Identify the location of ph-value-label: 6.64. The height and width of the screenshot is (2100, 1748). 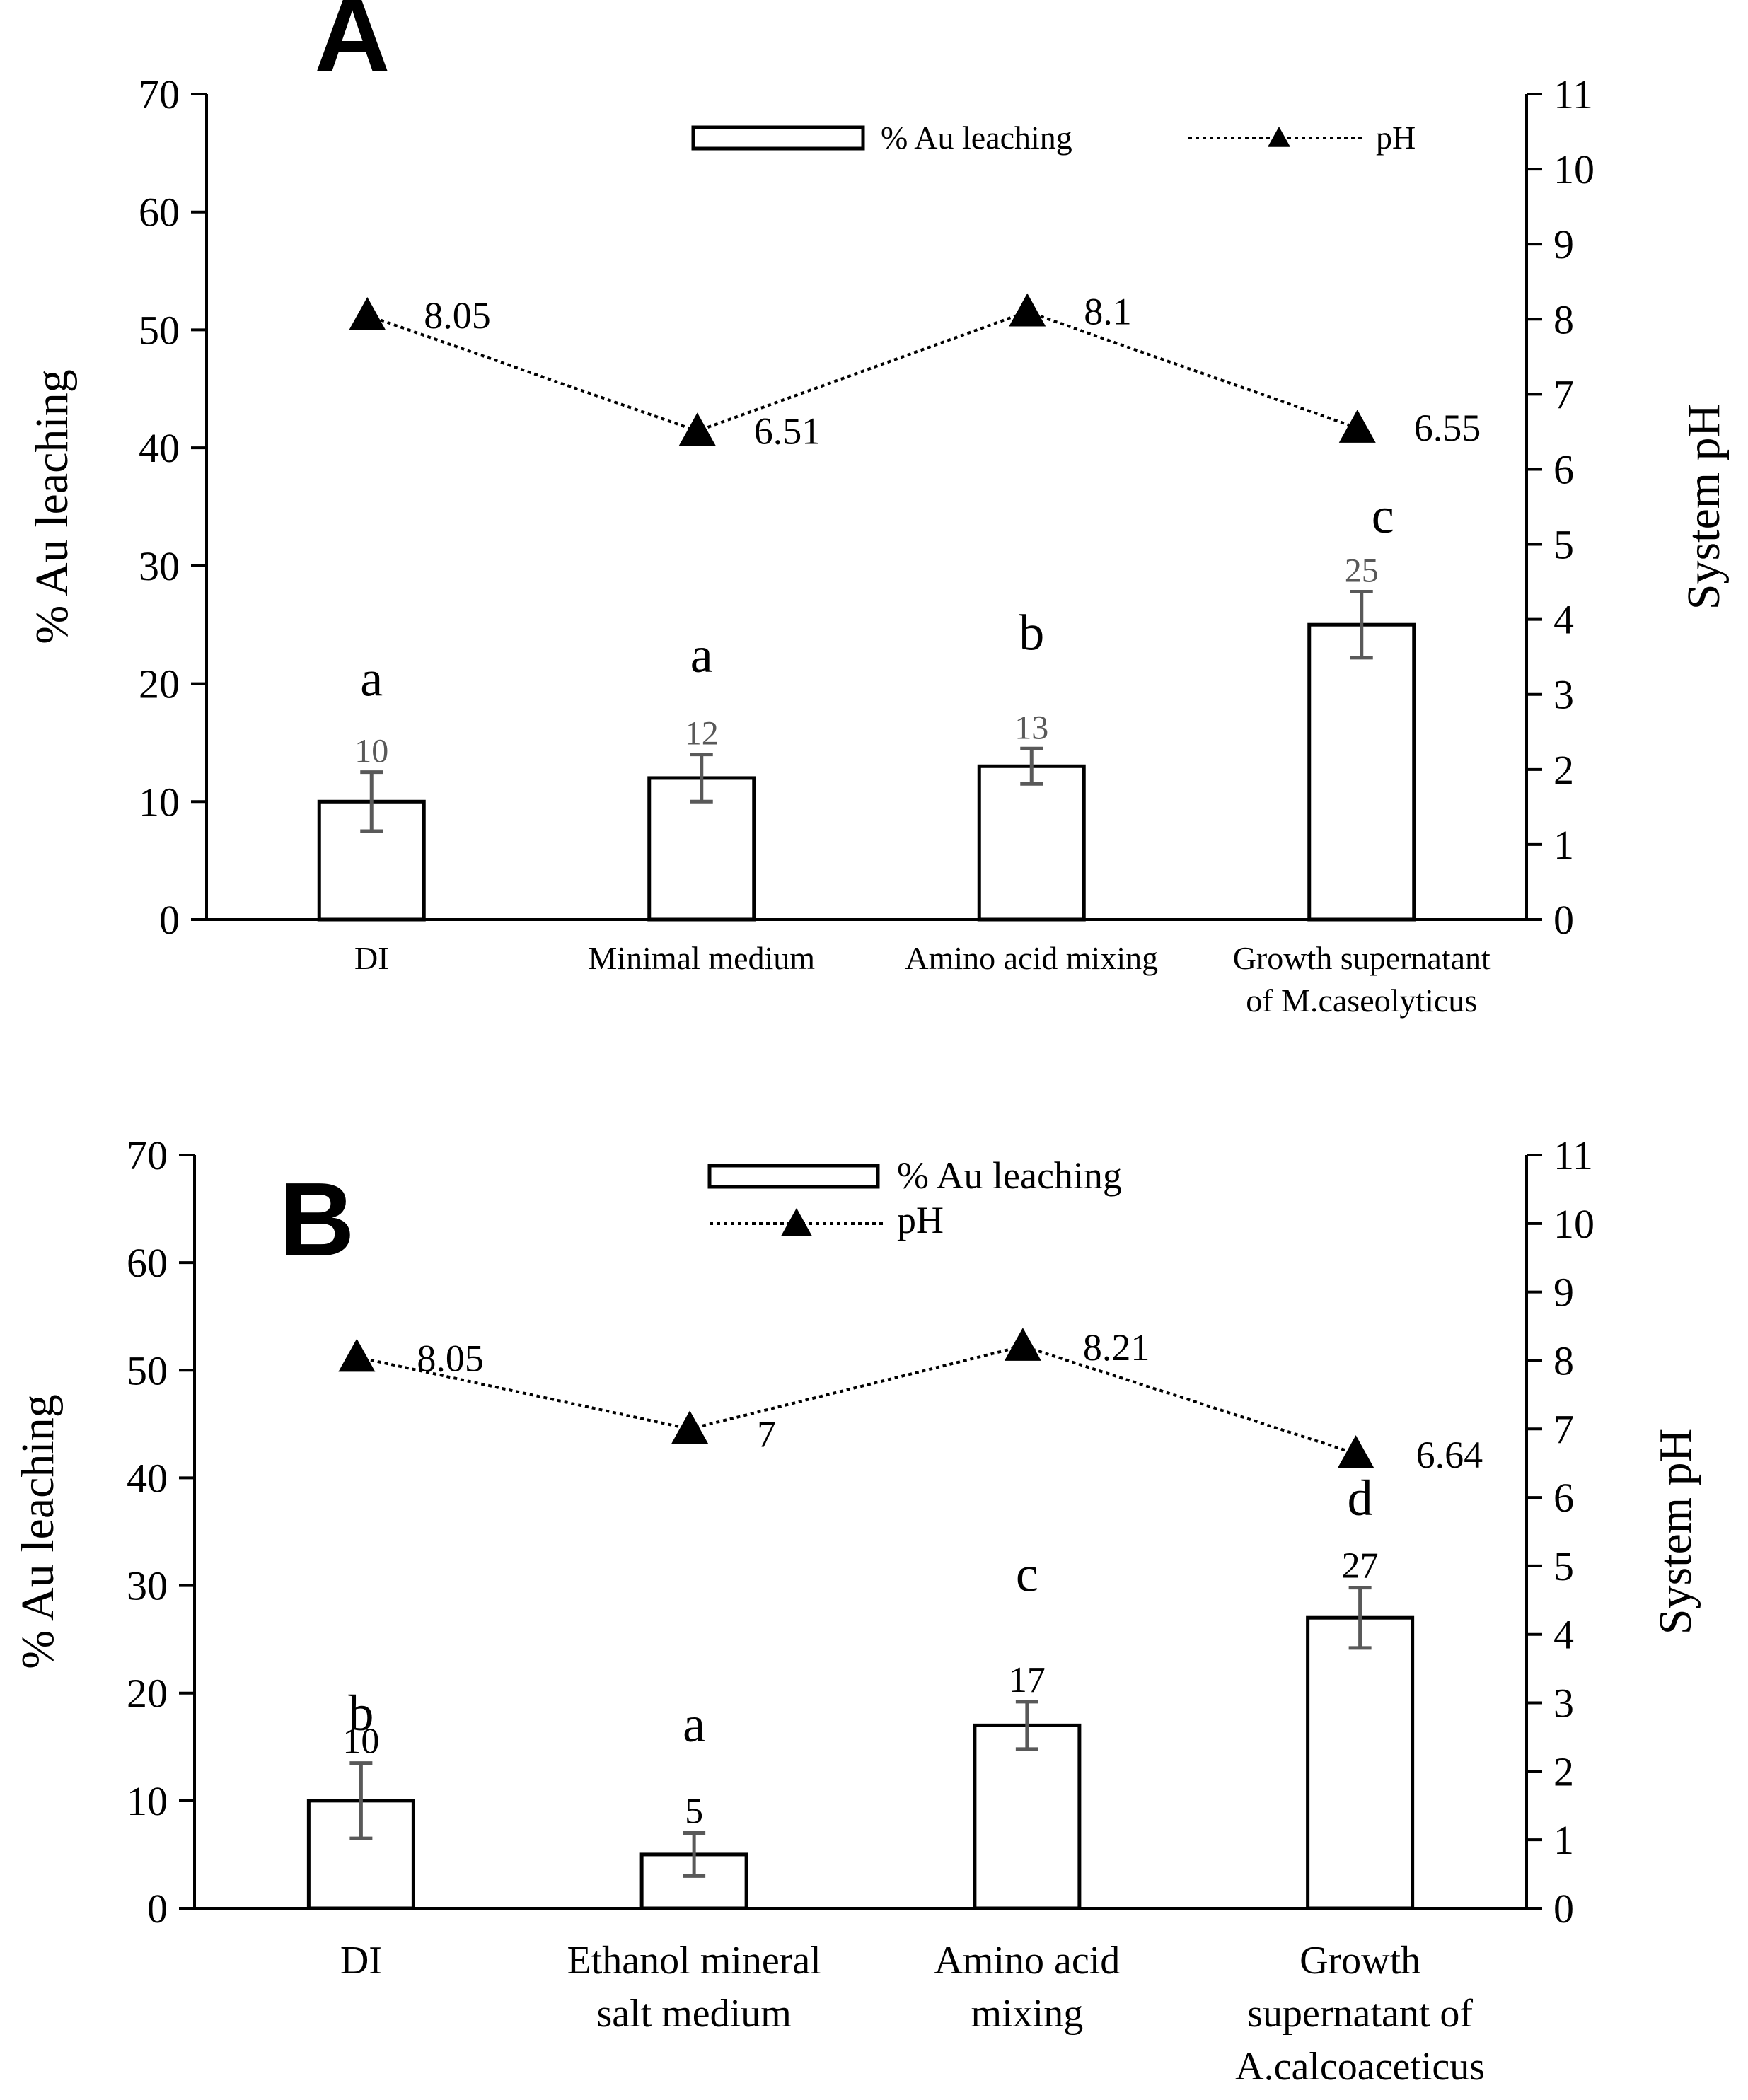
(1449, 1455).